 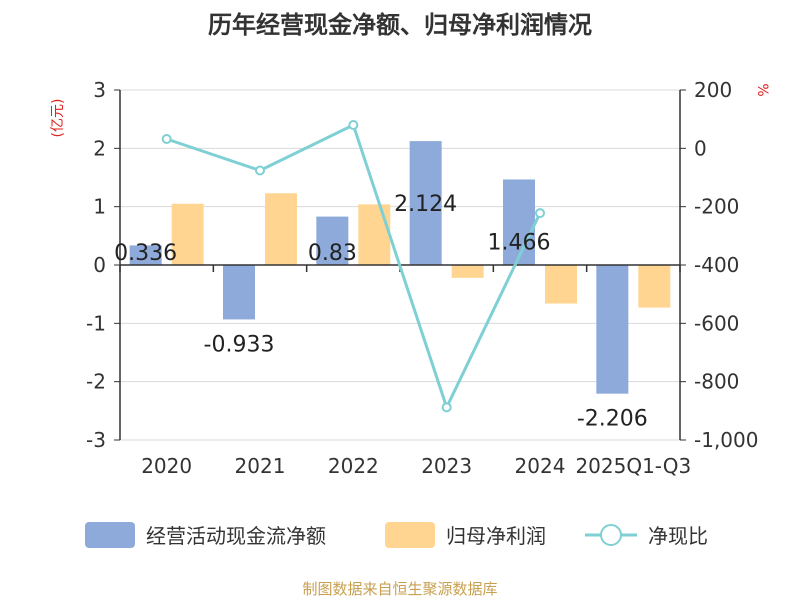 What do you see at coordinates (700, 148) in the screenshot?
I see `right-axis-tick-label: 0` at bounding box center [700, 148].